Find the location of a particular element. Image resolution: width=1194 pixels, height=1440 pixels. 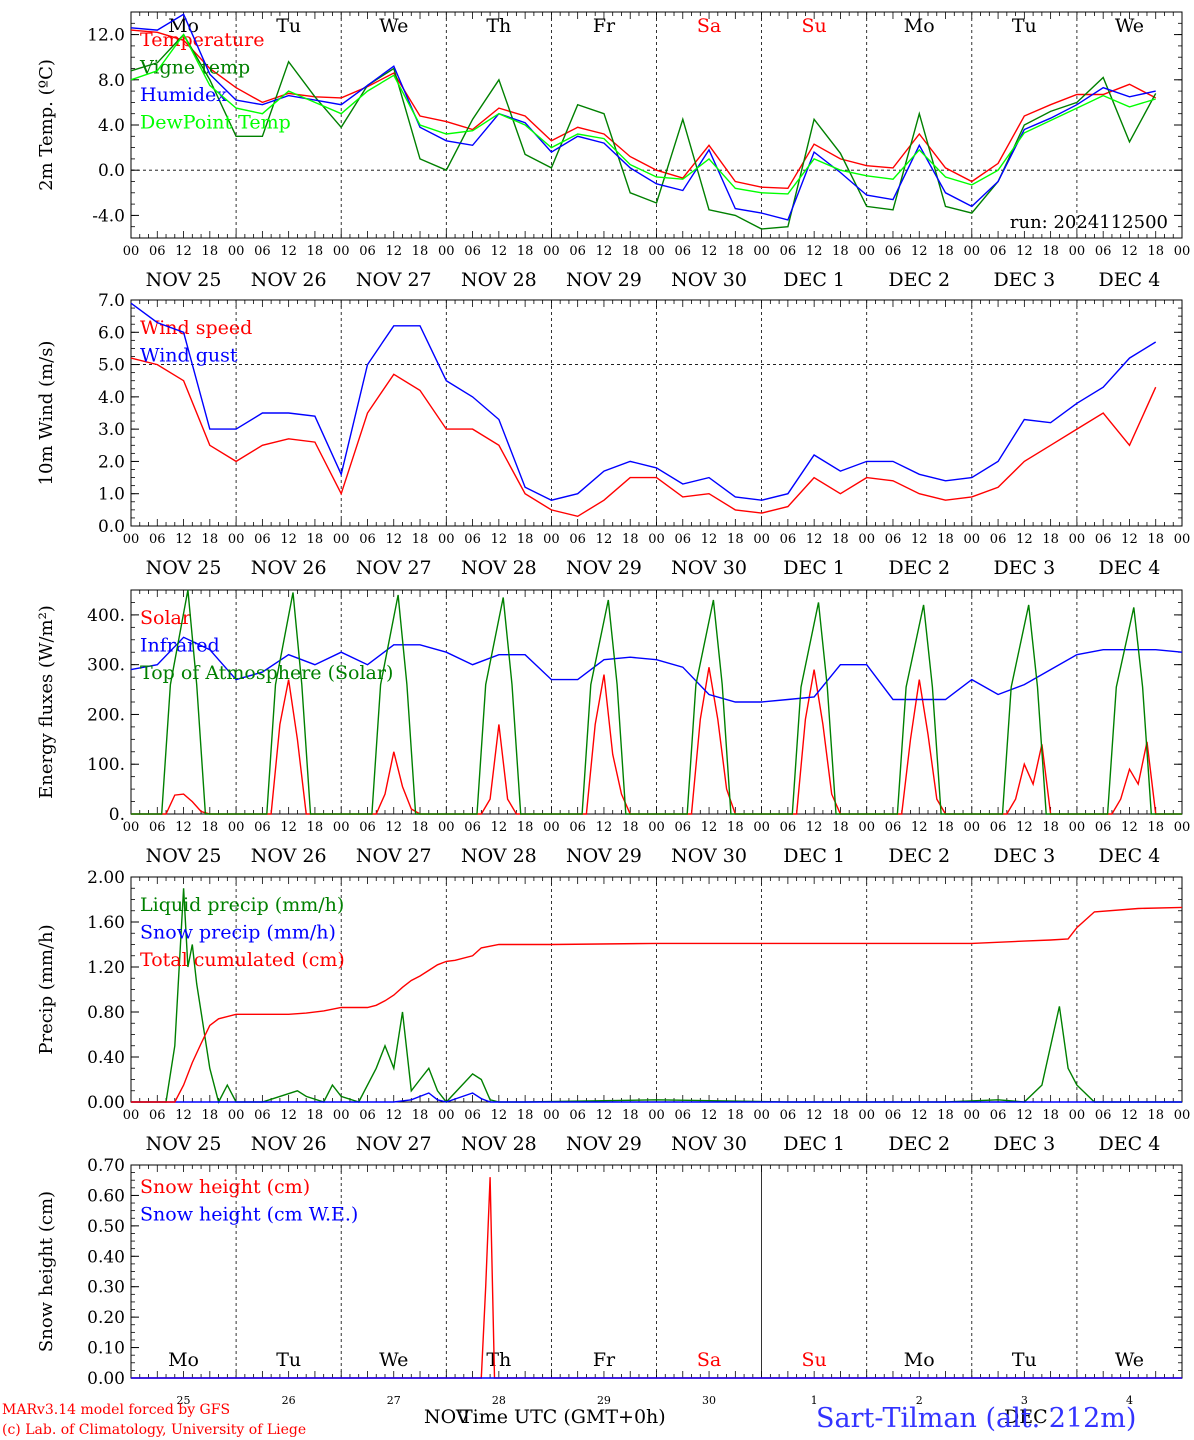

legend-entry: Top of Atmosphere (Solar) is located at coordinates (266, 673).